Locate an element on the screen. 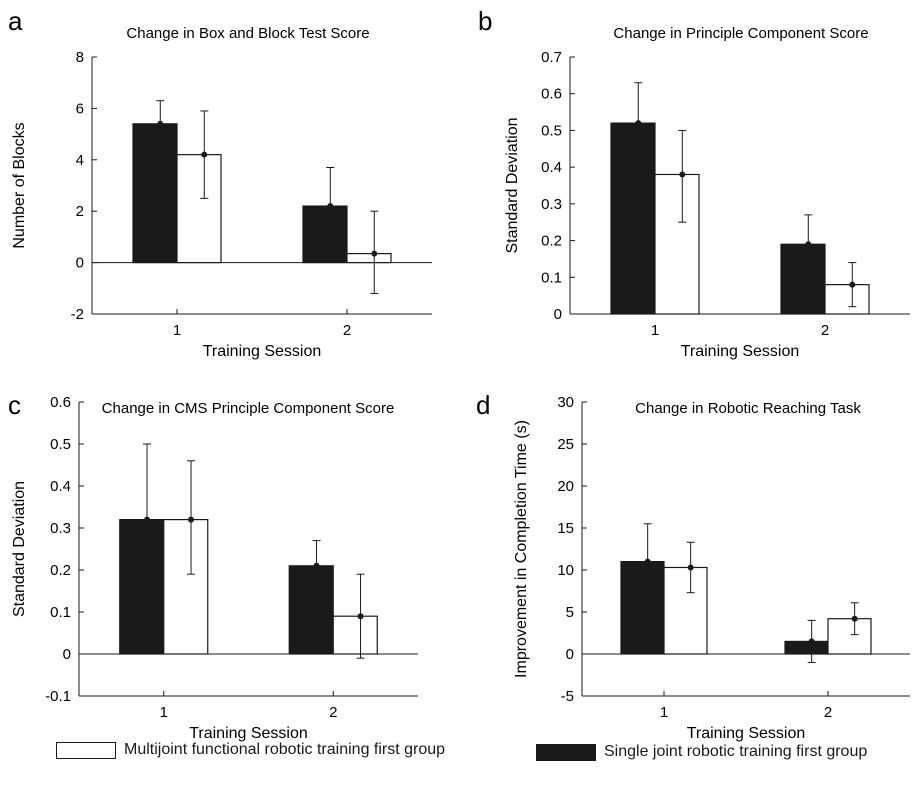 This screenshot has height=788, width=916. panel-label: a is located at coordinates (15, 21).